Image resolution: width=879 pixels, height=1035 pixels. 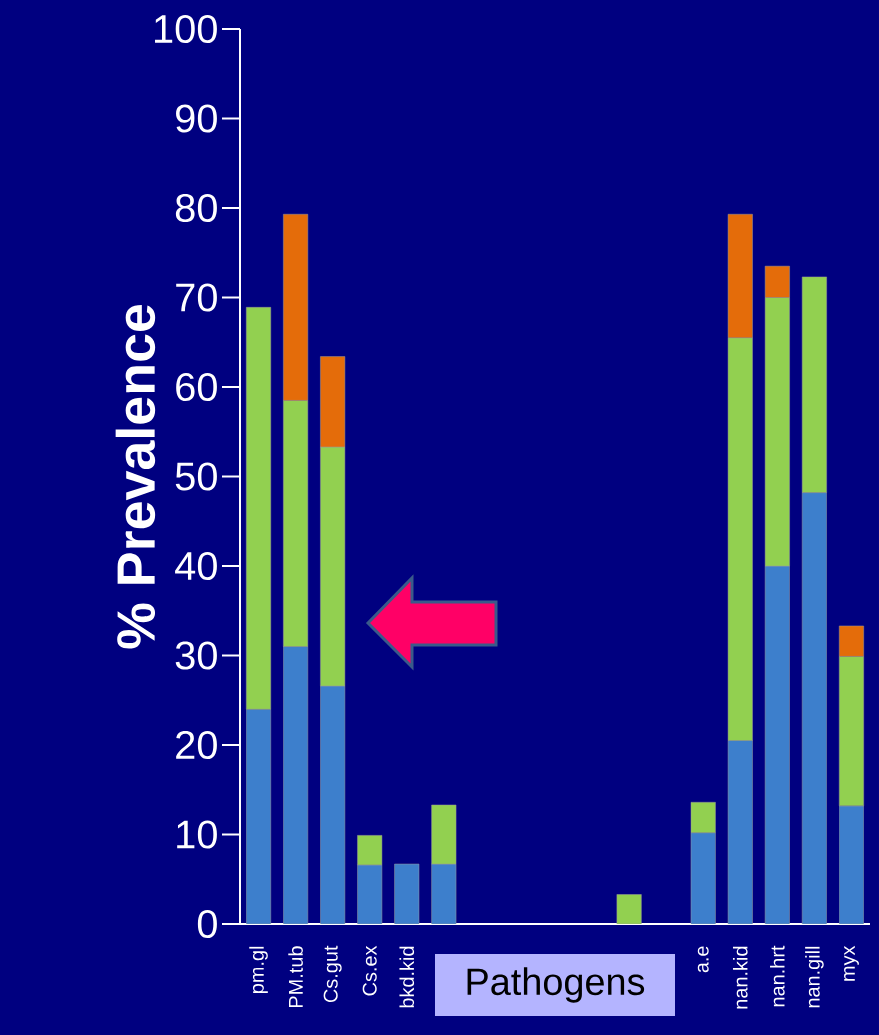 What do you see at coordinates (295, 976) in the screenshot?
I see `x-tick-label: PM.tub` at bounding box center [295, 976].